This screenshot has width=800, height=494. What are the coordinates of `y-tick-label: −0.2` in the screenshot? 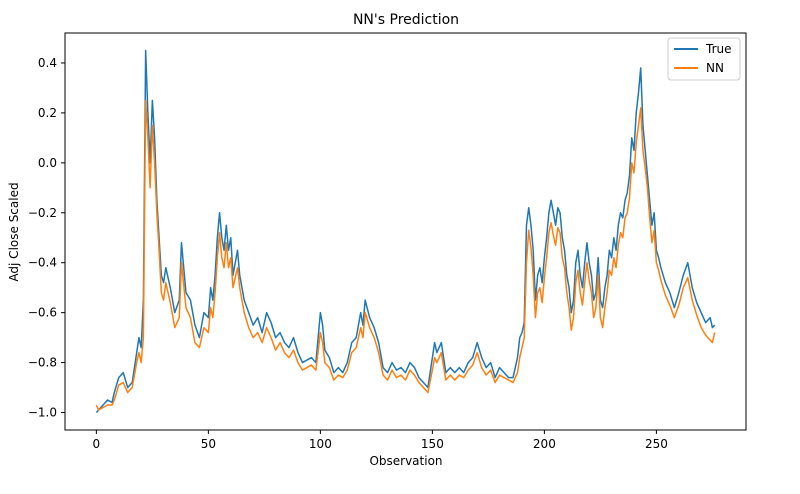 It's located at (42, 213).